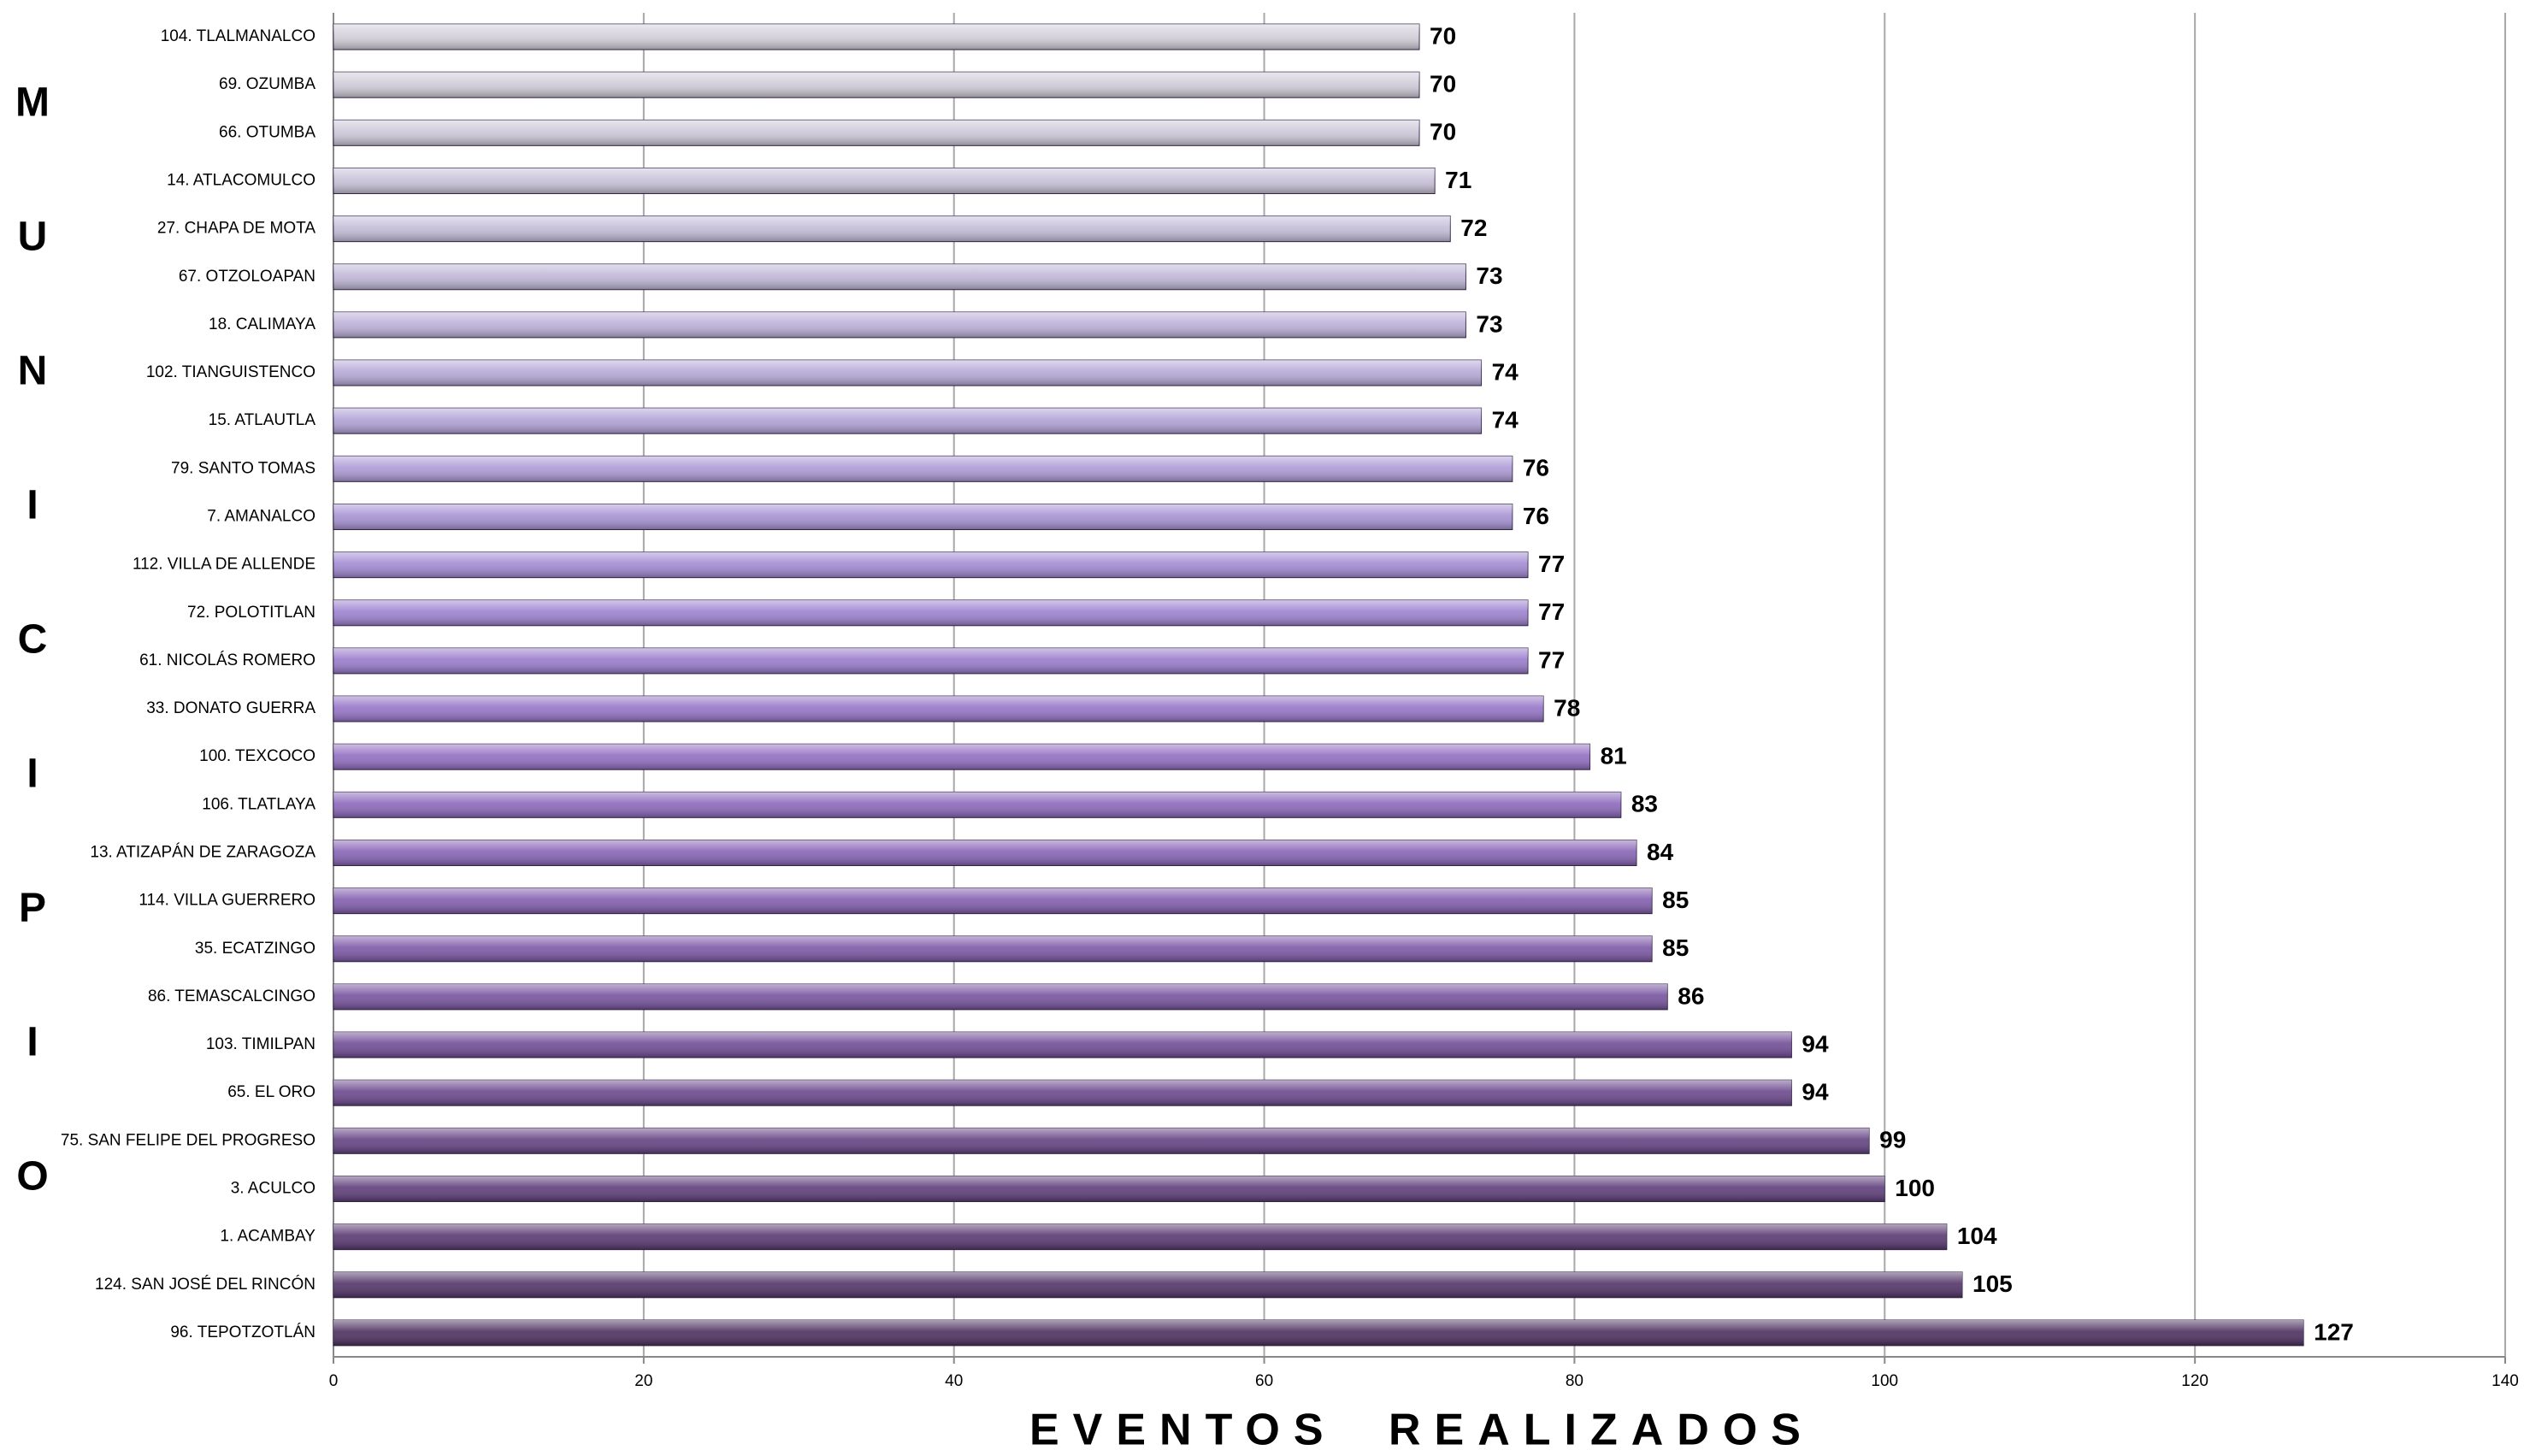 The height and width of the screenshot is (1456, 2524). Describe the element at coordinates (231, 372) in the screenshot. I see `y-tick-label: 102. TIANGUISTENCO` at that location.